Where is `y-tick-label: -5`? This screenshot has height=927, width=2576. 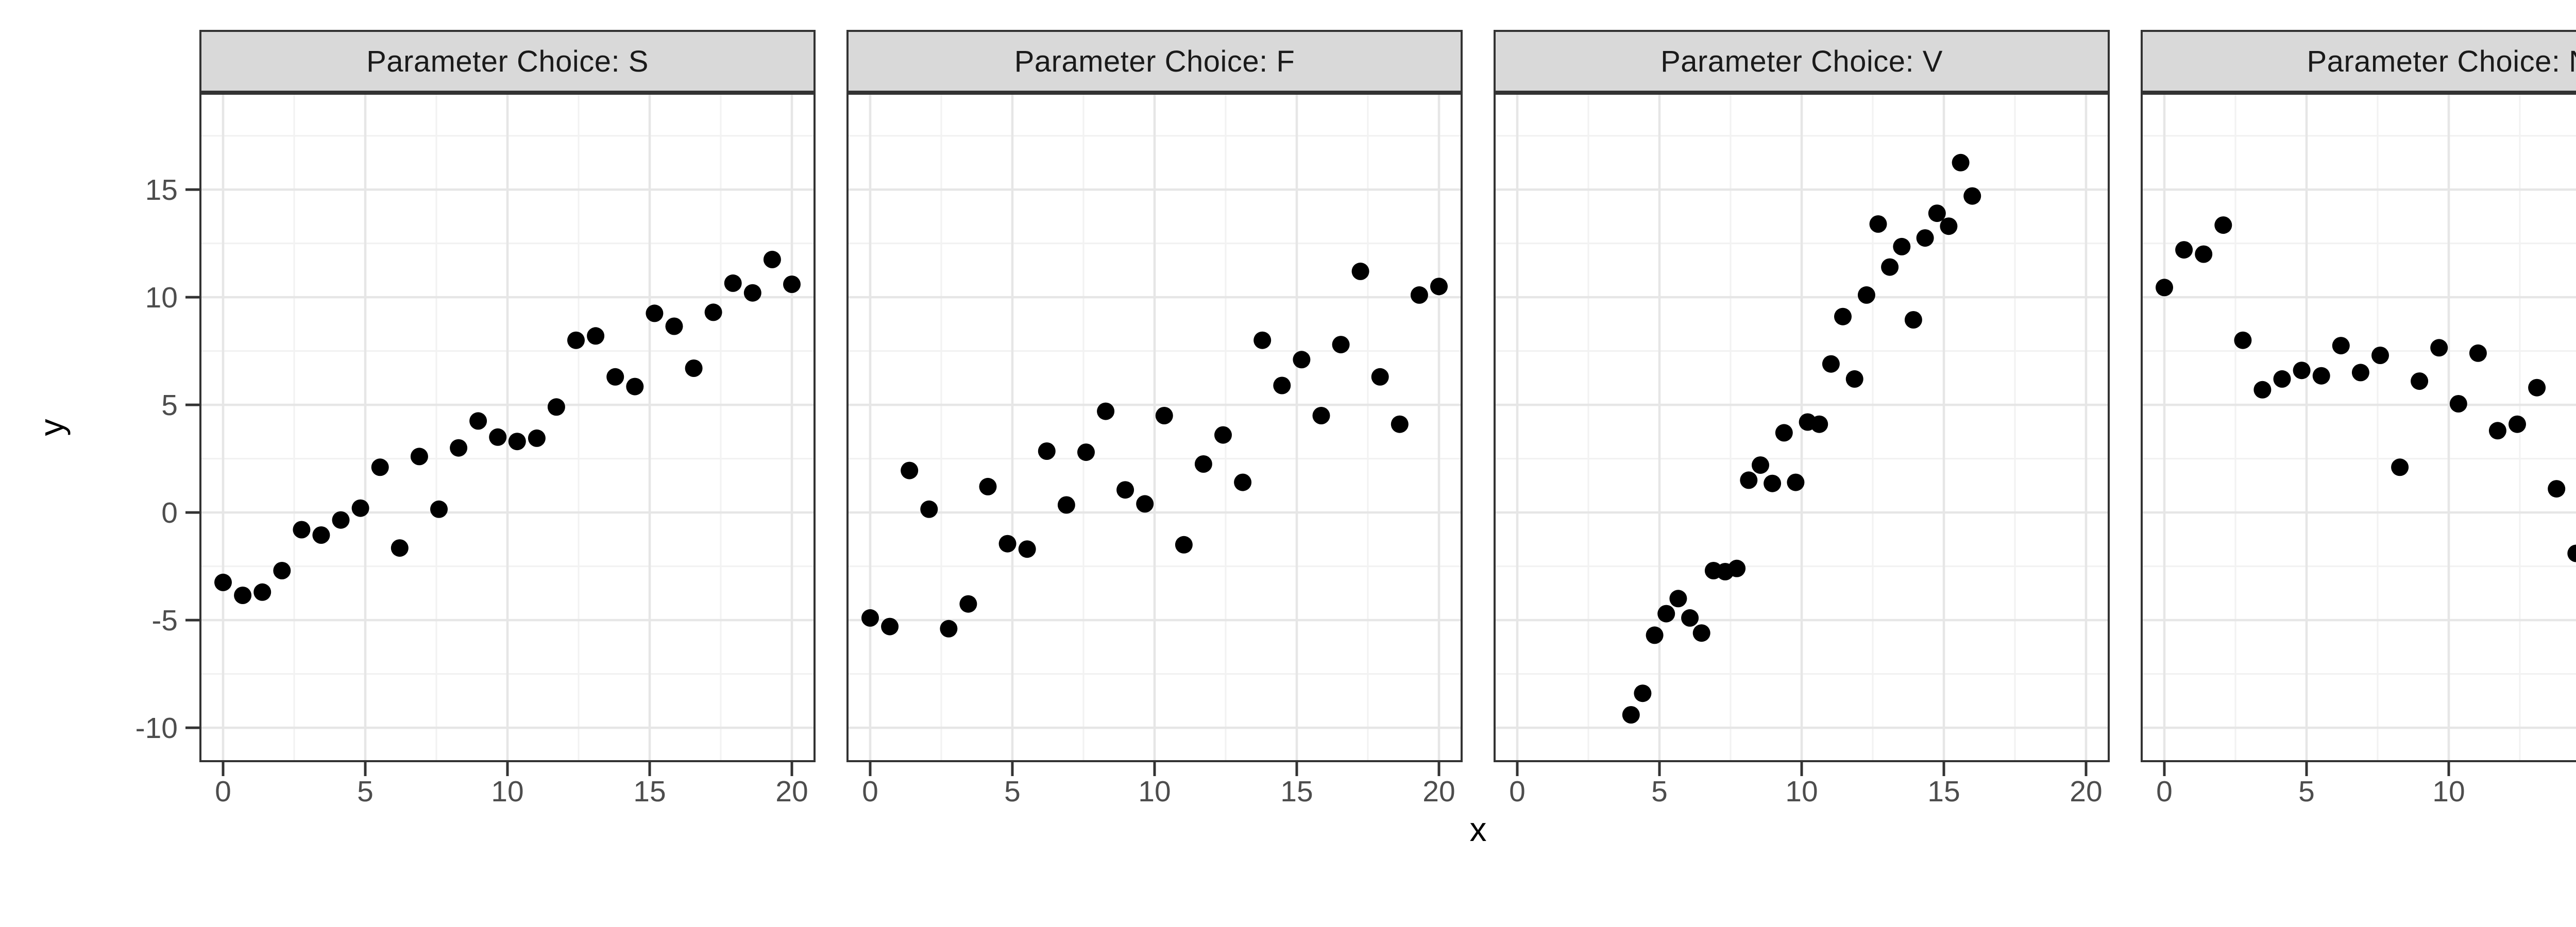 y-tick-label: -5 is located at coordinates (164, 620).